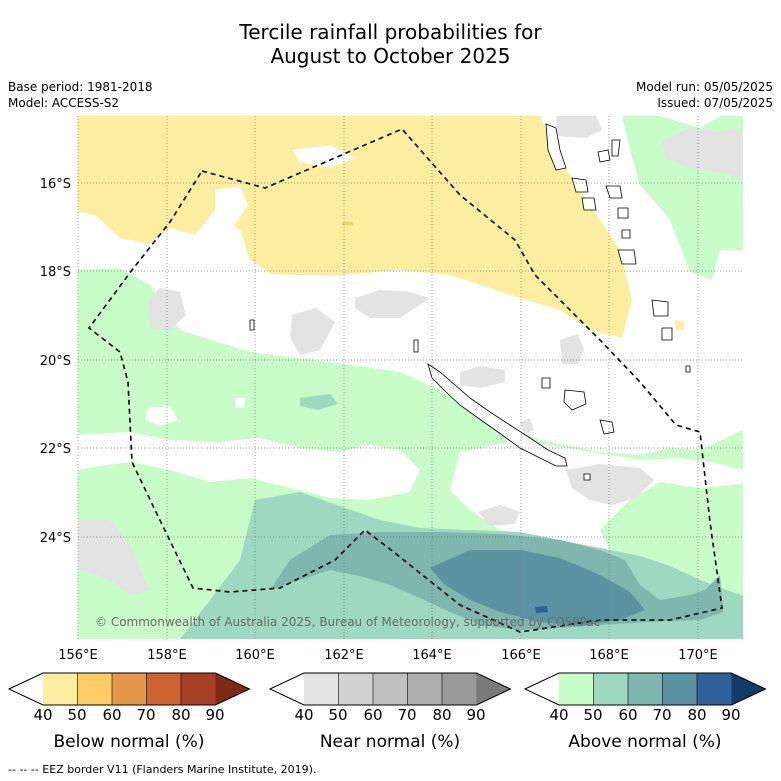 Image resolution: width=781 pixels, height=781 pixels. Describe the element at coordinates (644, 742) in the screenshot. I see `legend-above-title: Above normal (%)` at that location.